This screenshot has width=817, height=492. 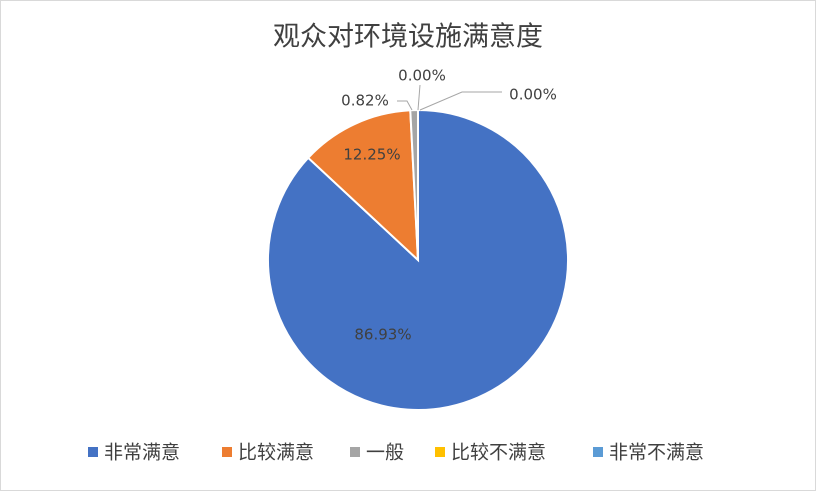 What do you see at coordinates (382, 335) in the screenshot?
I see `data-label: 86.93%` at bounding box center [382, 335].